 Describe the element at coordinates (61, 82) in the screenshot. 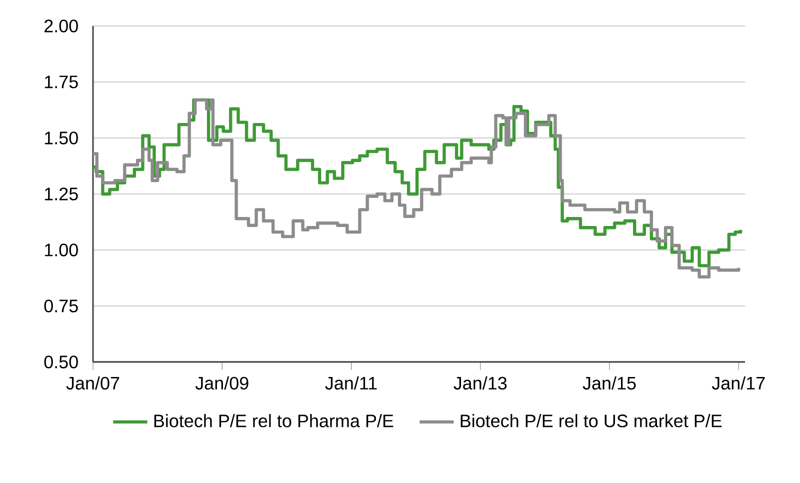

I see `y-tick-label: 1.75` at that location.